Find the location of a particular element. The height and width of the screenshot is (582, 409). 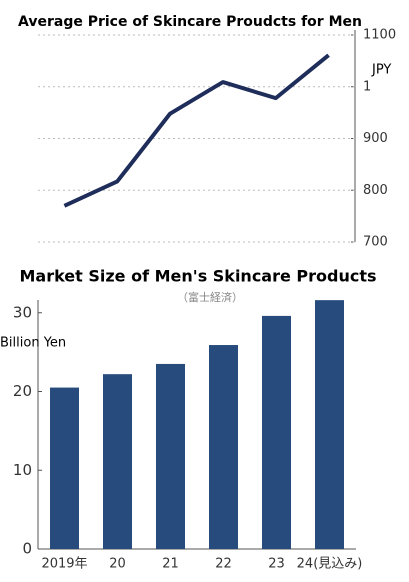

y-tick-label: 1 is located at coordinates (367, 86).